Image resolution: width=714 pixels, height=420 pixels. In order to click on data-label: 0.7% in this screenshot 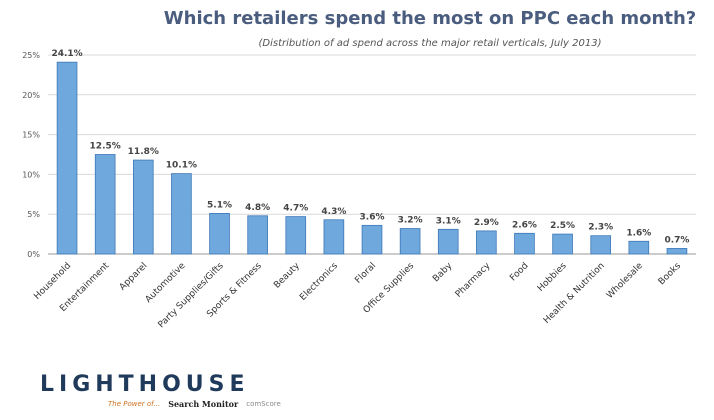, I will do `click(676, 240)`.